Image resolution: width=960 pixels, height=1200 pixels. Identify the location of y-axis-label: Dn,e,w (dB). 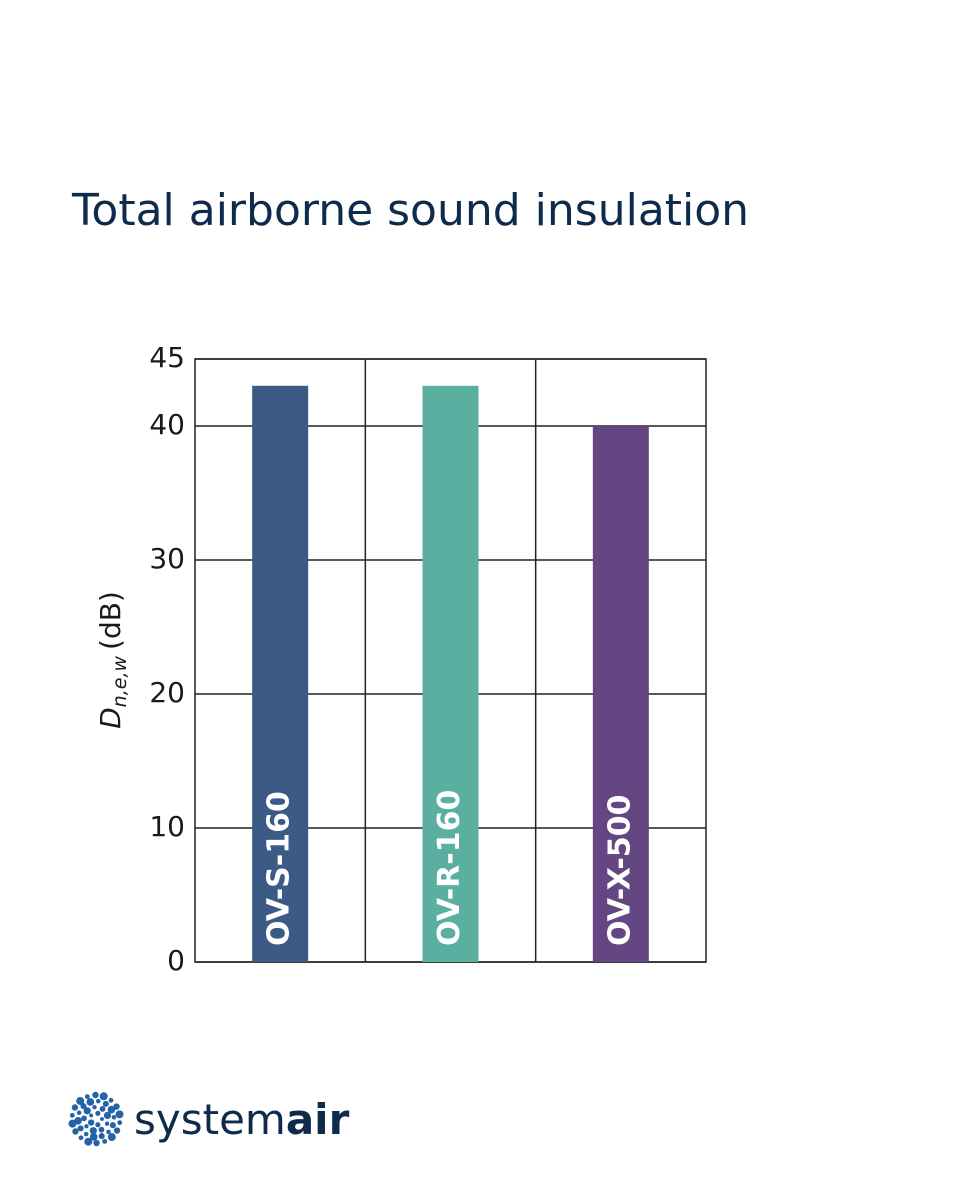
(112, 660).